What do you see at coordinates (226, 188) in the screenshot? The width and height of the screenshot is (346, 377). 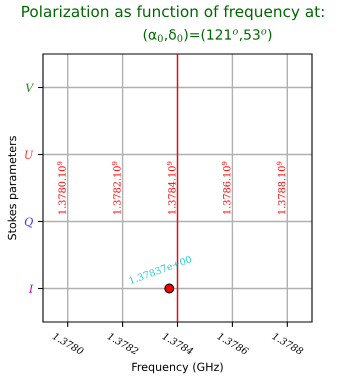 I see `annotation: 1.3786.10$^{9}$` at bounding box center [226, 188].